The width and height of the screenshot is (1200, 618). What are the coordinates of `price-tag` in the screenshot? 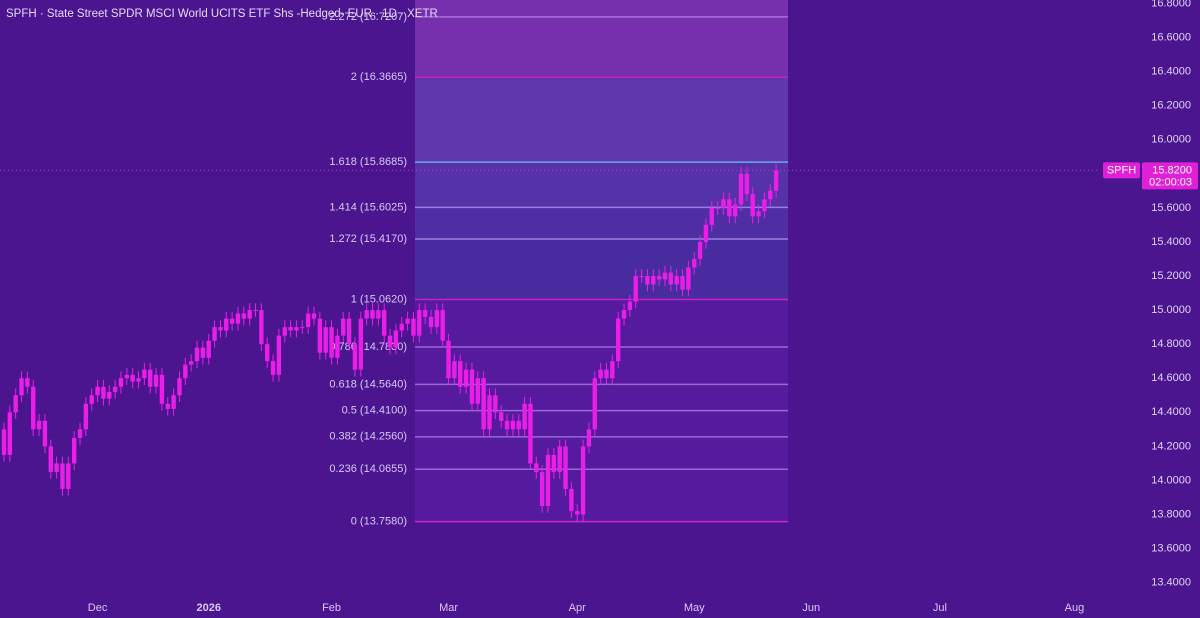 It's located at (1170, 176).